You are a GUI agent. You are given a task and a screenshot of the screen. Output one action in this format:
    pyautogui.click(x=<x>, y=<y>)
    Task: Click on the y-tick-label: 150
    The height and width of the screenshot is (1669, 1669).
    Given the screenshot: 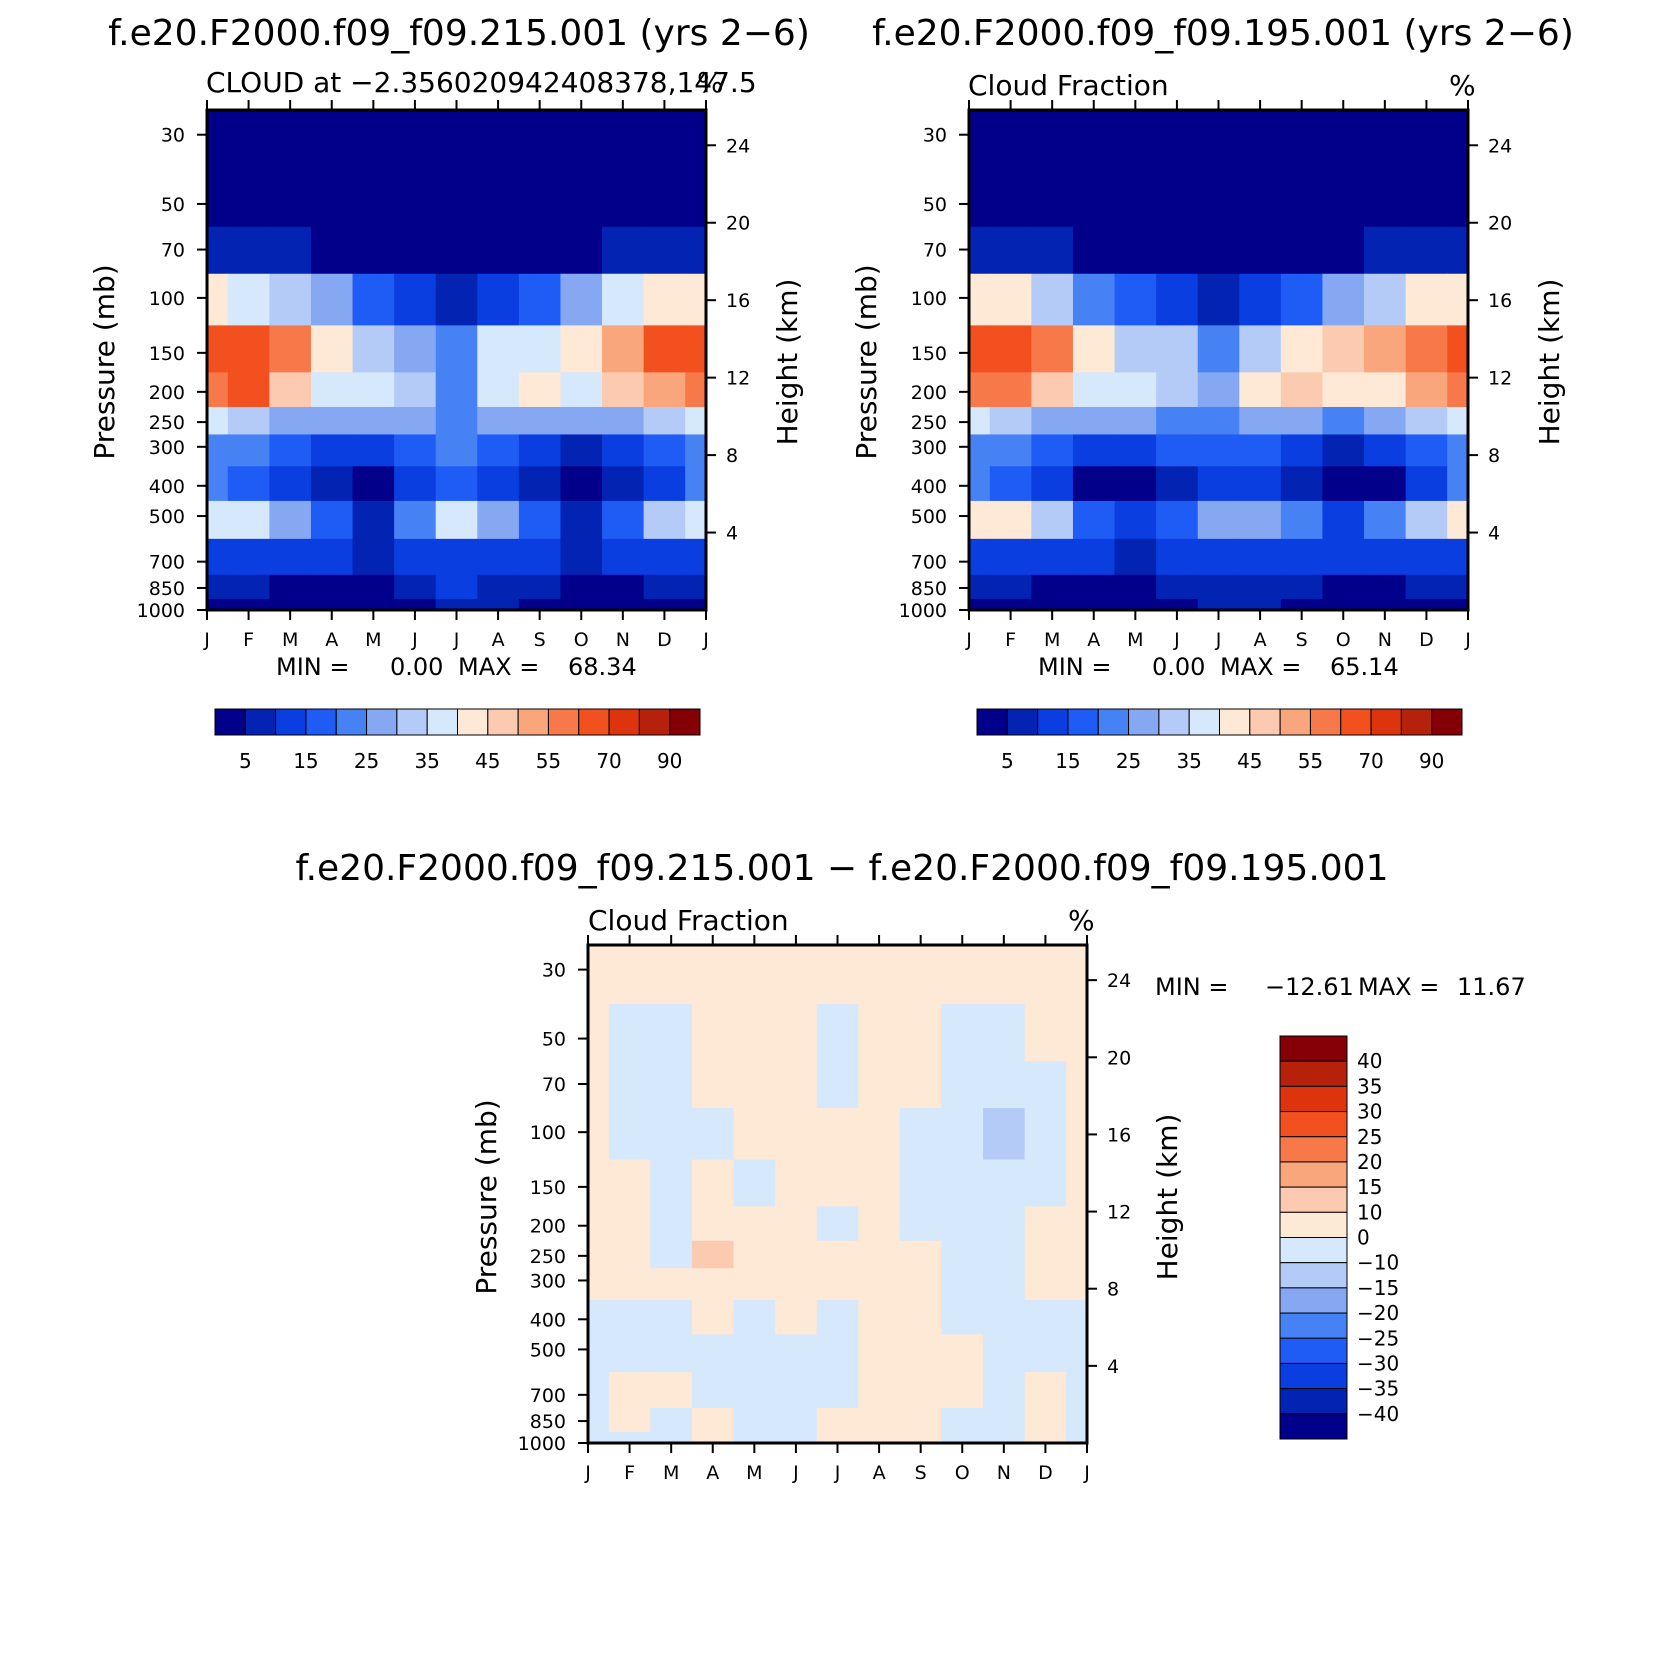 What is the action you would take?
    pyautogui.click(x=548, y=1188)
    